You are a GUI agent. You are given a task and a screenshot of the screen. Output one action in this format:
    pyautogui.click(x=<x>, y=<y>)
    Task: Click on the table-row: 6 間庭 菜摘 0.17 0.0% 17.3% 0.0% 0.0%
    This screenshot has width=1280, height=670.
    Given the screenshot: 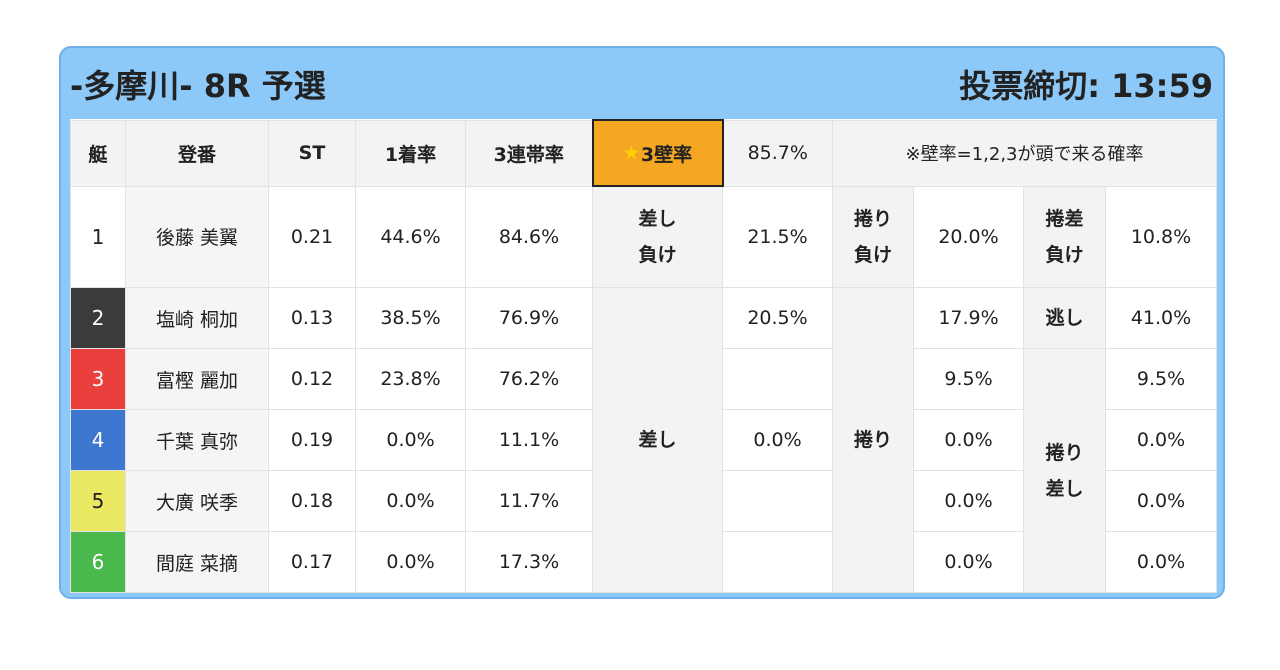 What is the action you would take?
    pyautogui.click(x=644, y=562)
    